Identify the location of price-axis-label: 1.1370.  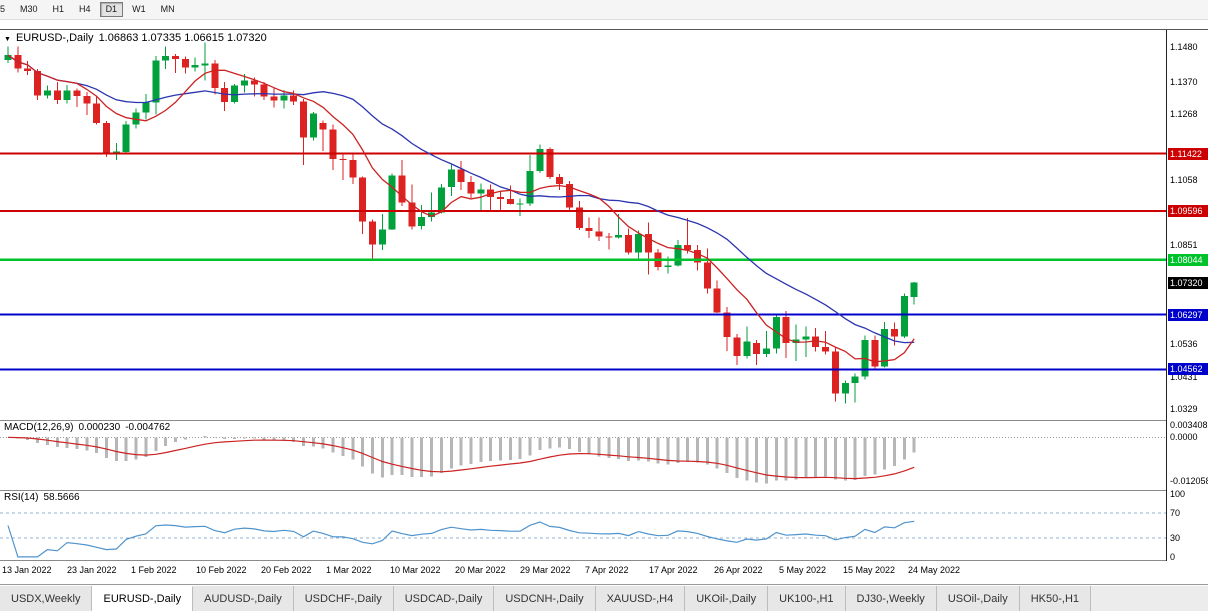
(1184, 82).